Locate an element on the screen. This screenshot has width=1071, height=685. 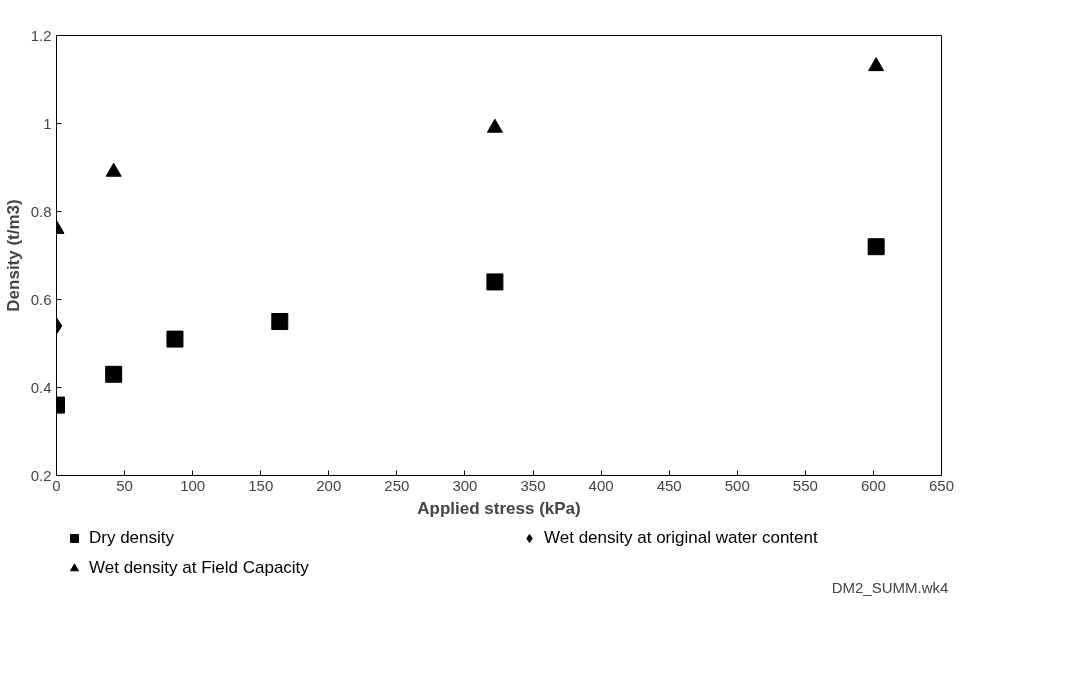
y-axis-title: Density (t/m3) is located at coordinates (13, 255).